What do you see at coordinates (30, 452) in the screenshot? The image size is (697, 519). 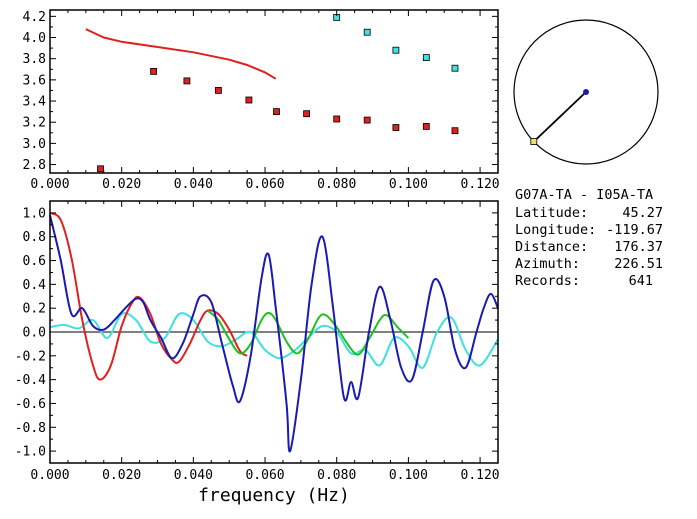 I see `y-tick-label: -1.0` at bounding box center [30, 452].